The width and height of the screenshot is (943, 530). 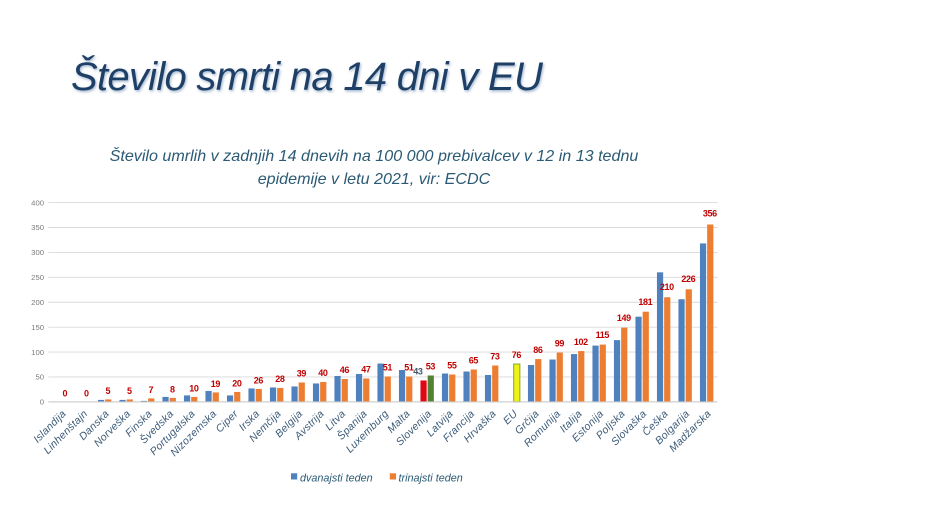 I want to click on svg-text: 8, so click(x=172, y=389).